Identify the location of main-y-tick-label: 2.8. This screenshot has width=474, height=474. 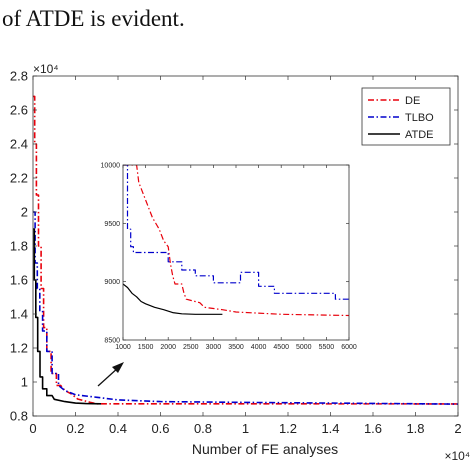
(19, 76).